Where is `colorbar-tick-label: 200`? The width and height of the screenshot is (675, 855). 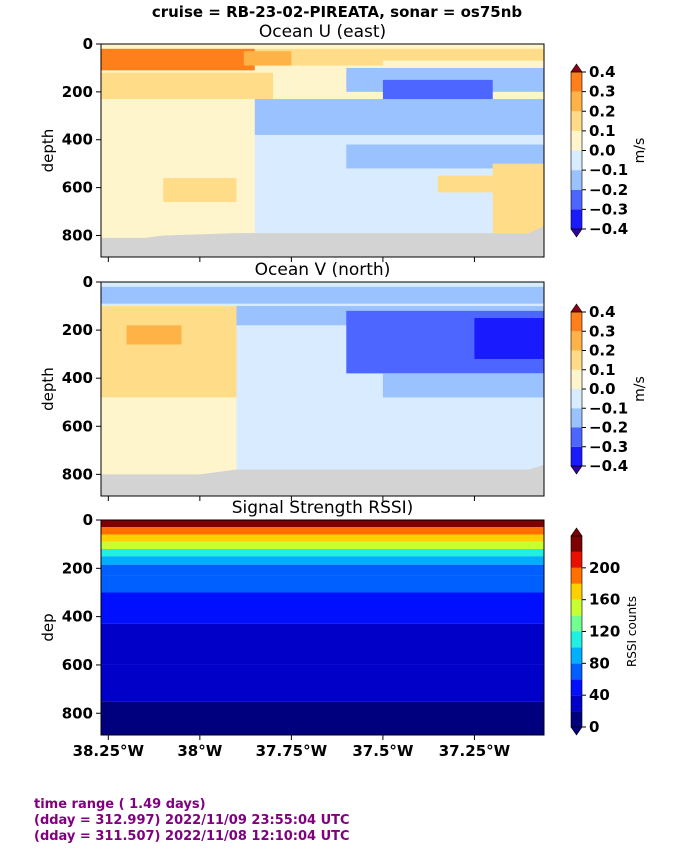
colorbar-tick-label: 200 is located at coordinates (604, 568).